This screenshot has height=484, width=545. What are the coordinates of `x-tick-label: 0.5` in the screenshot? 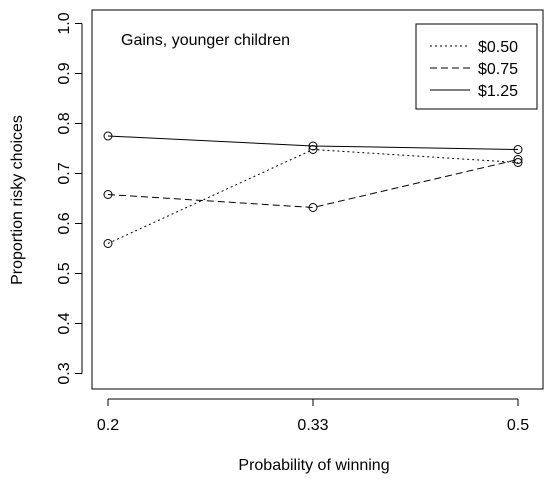 It's located at (518, 425).